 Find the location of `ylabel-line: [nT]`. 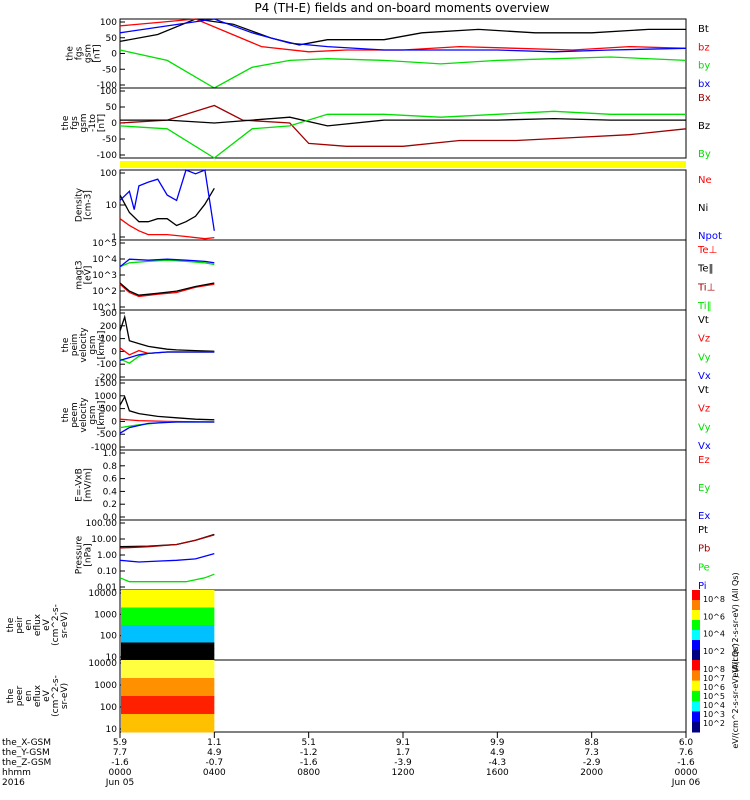

ylabel-line: [nT] is located at coordinates (102, 123).